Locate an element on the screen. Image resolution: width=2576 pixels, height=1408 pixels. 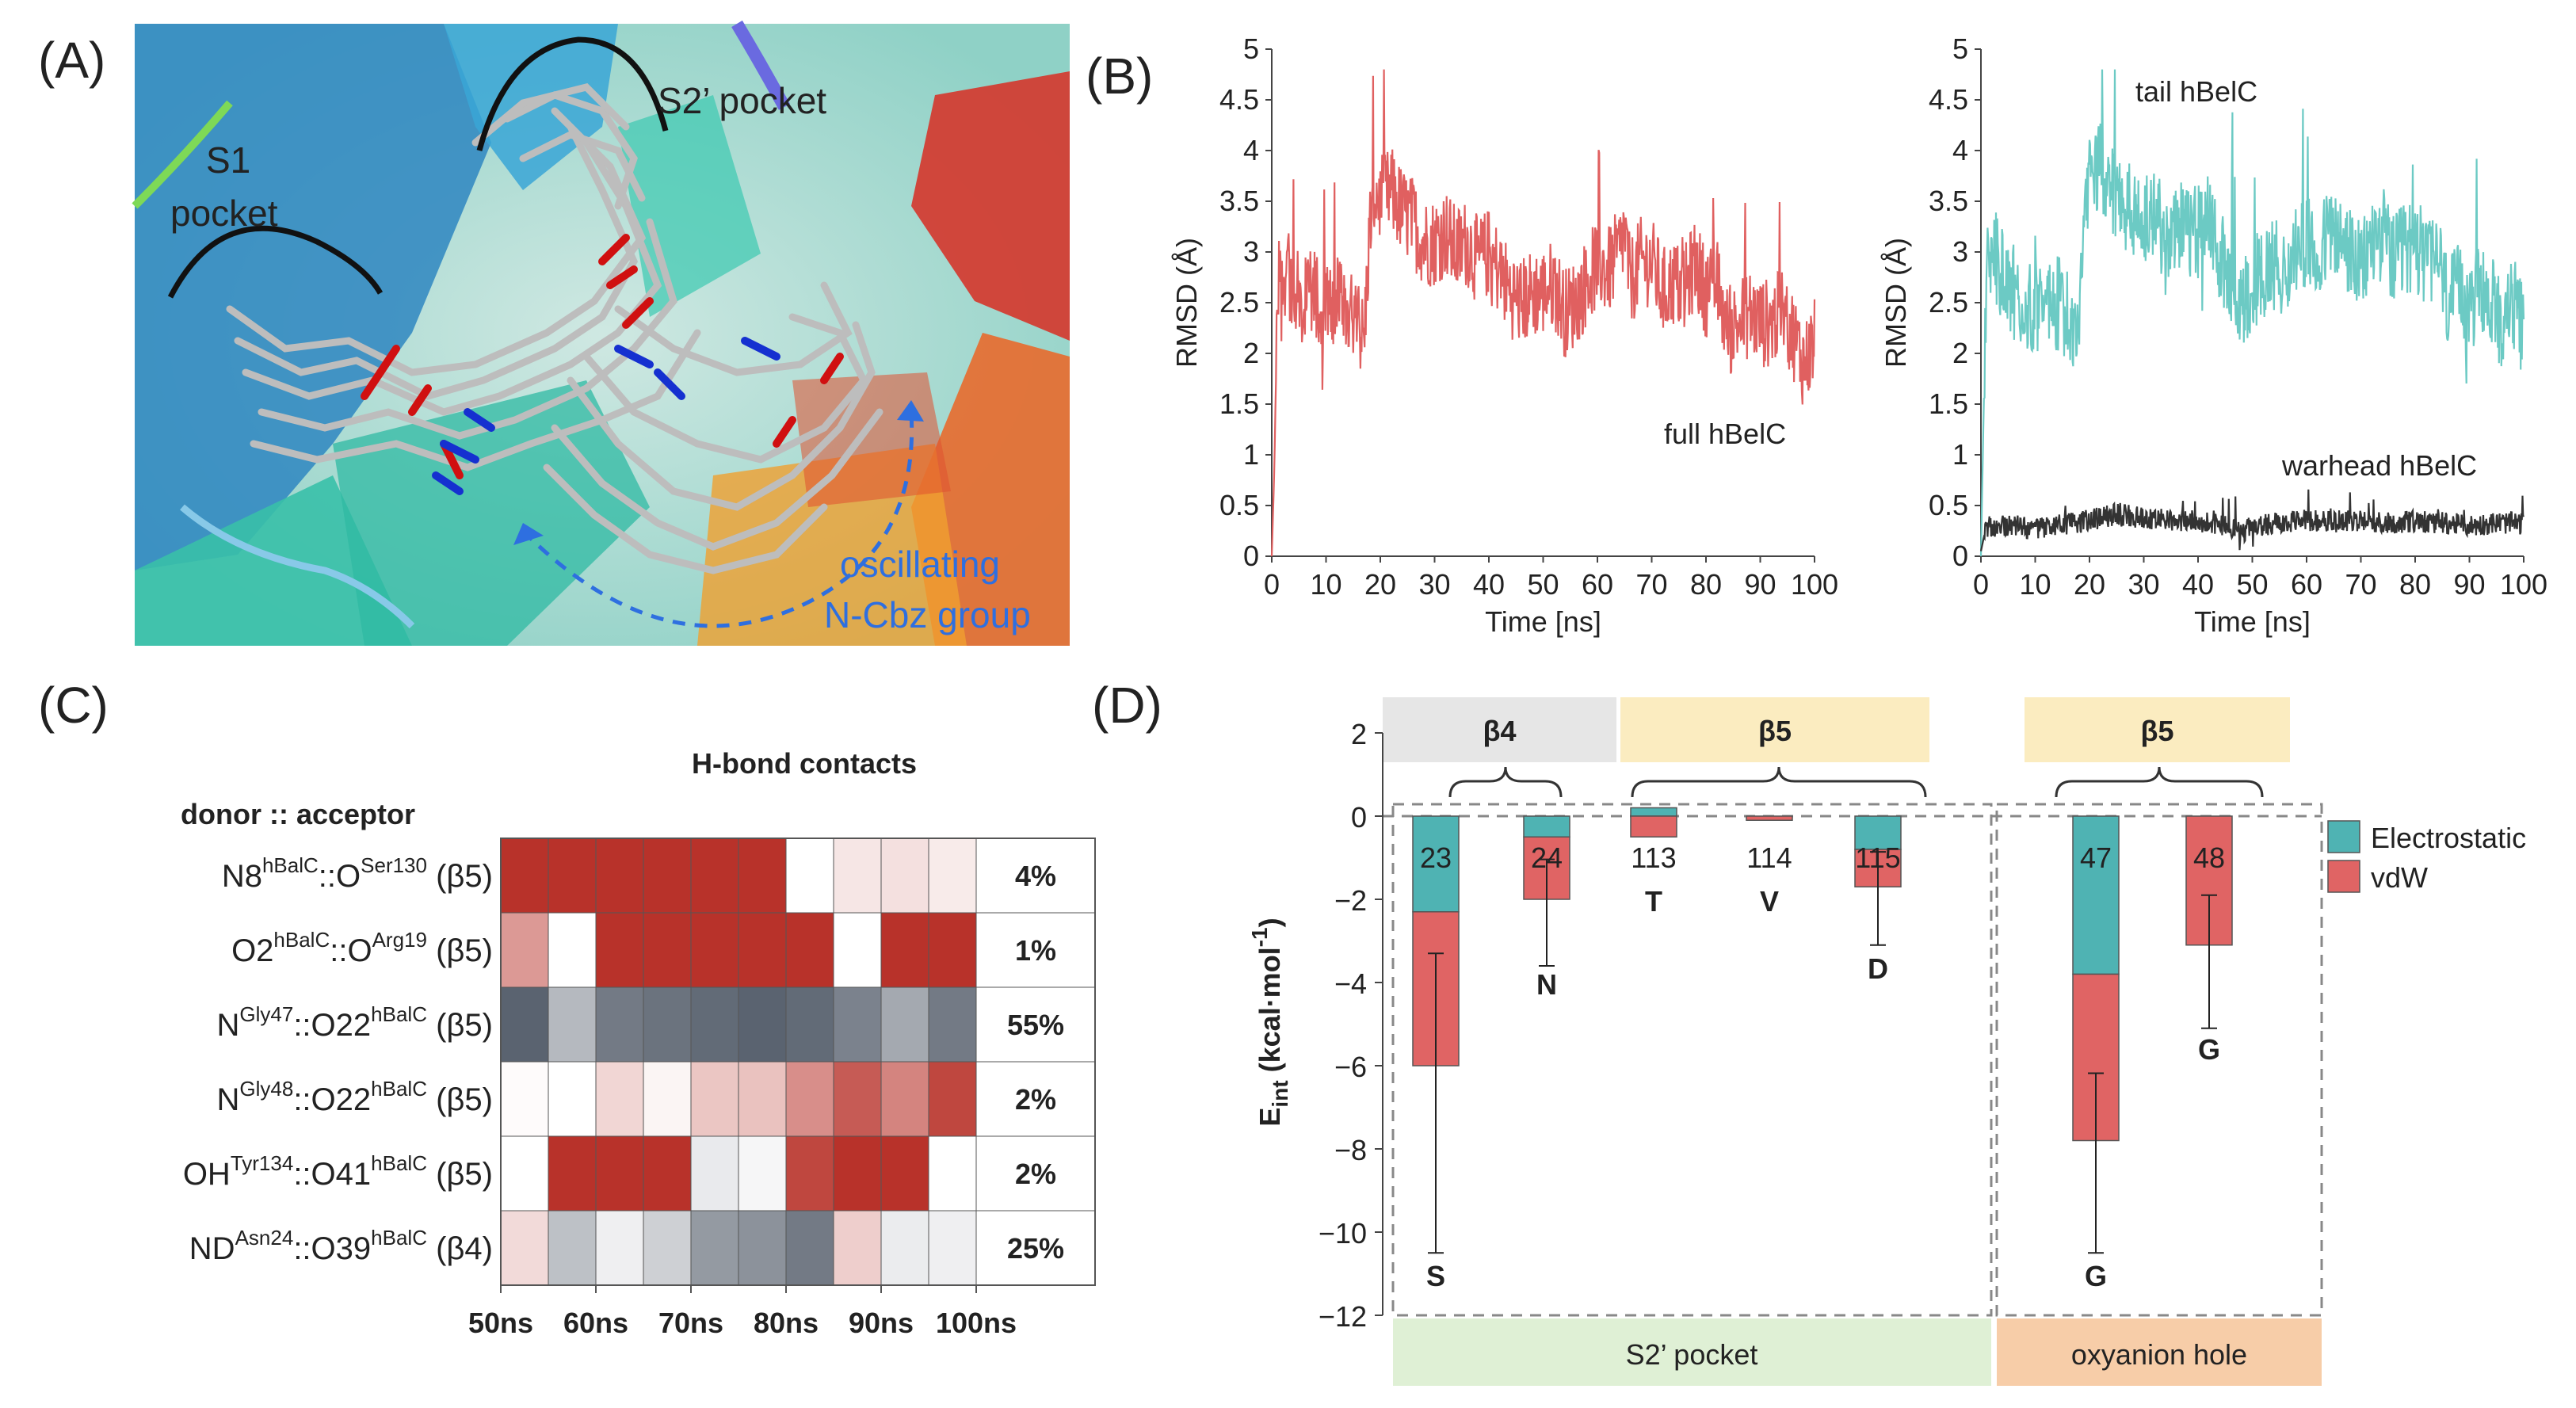
x-tick-label: 50 is located at coordinates (1543, 584).